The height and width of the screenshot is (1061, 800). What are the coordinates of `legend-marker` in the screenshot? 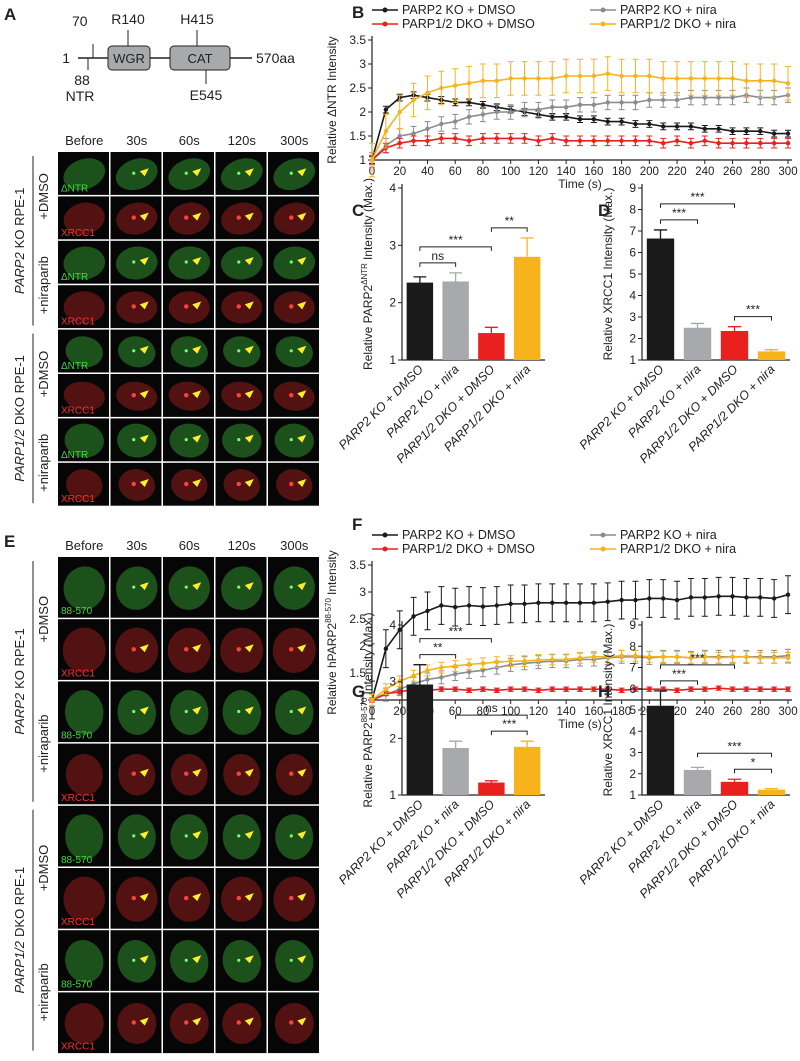 It's located at (603, 24).